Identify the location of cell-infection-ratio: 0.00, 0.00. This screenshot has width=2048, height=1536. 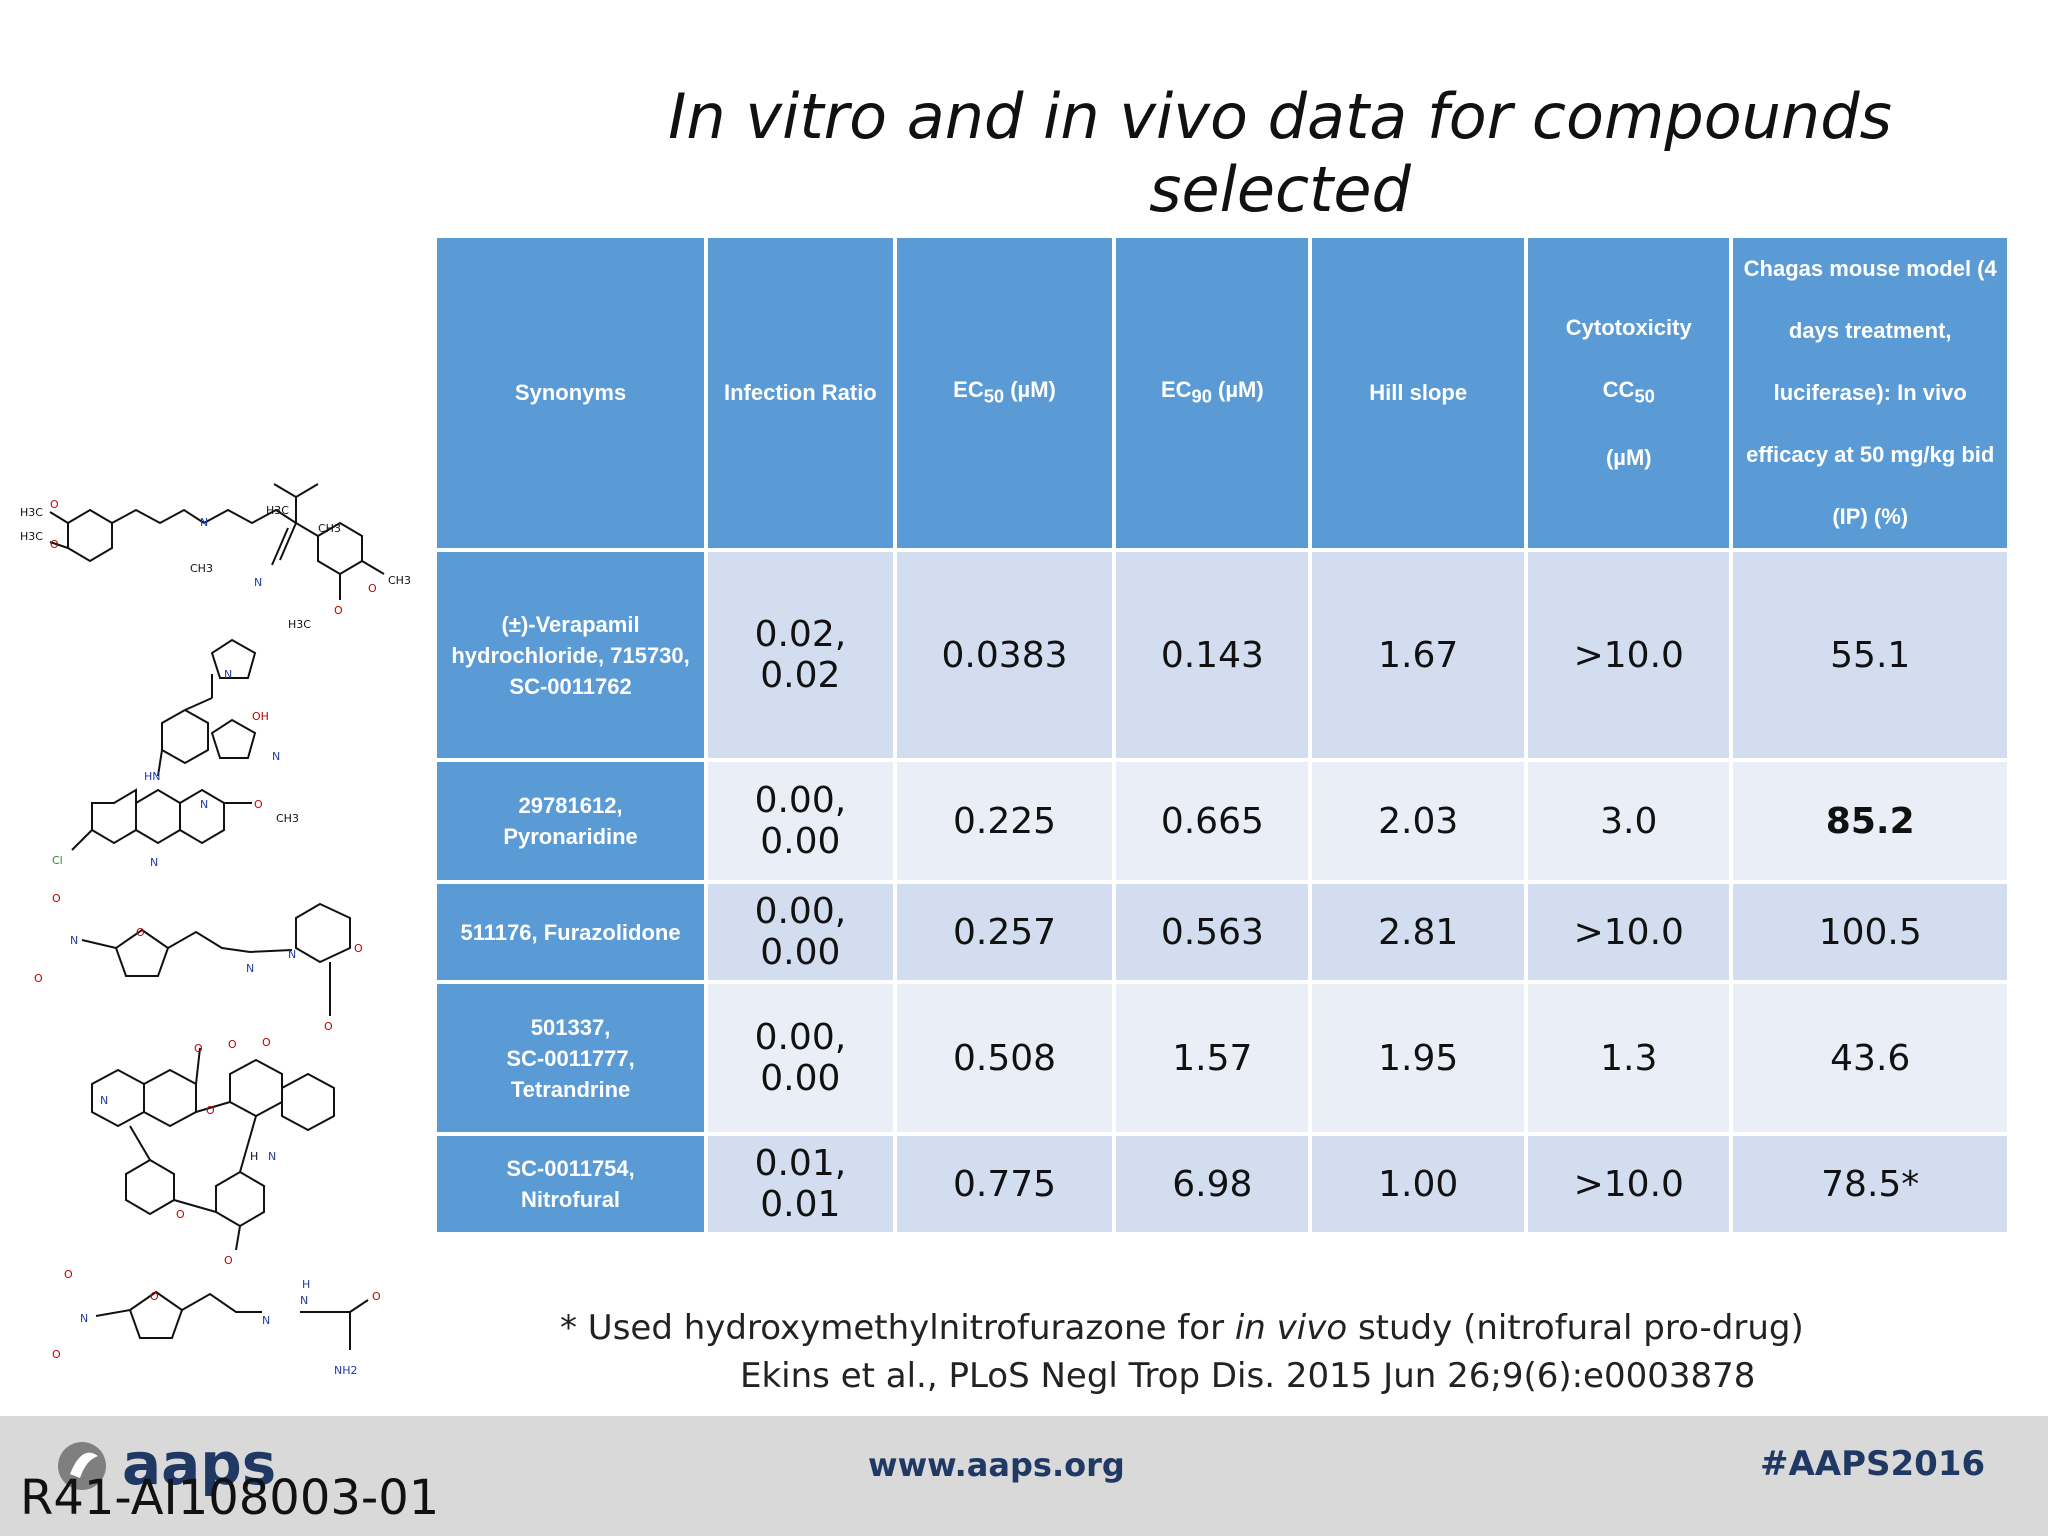
(800, 821).